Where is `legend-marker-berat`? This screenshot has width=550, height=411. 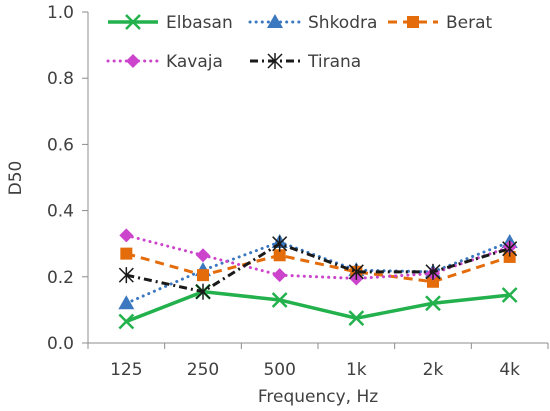
legend-marker-berat is located at coordinates (413, 22).